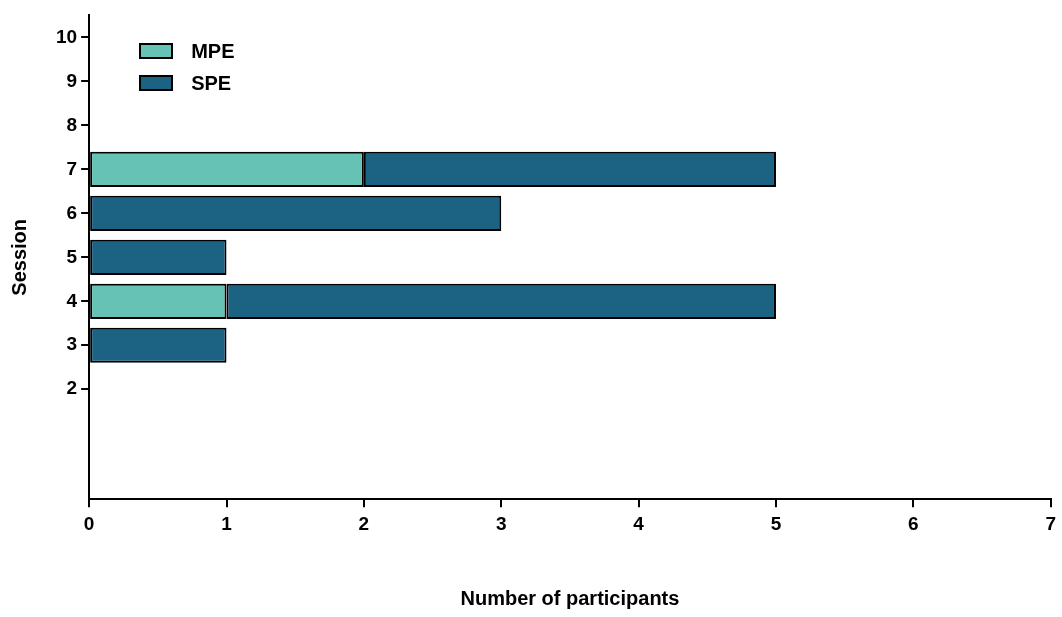 The height and width of the screenshot is (617, 1062). What do you see at coordinates (570, 597) in the screenshot?
I see `x-axis-title: Number of participants` at bounding box center [570, 597].